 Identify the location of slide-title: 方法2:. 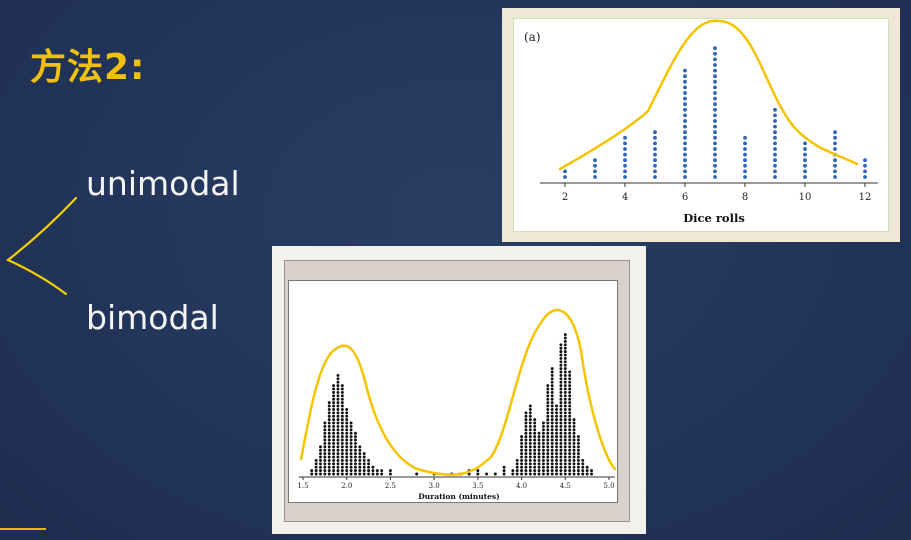
(88, 67).